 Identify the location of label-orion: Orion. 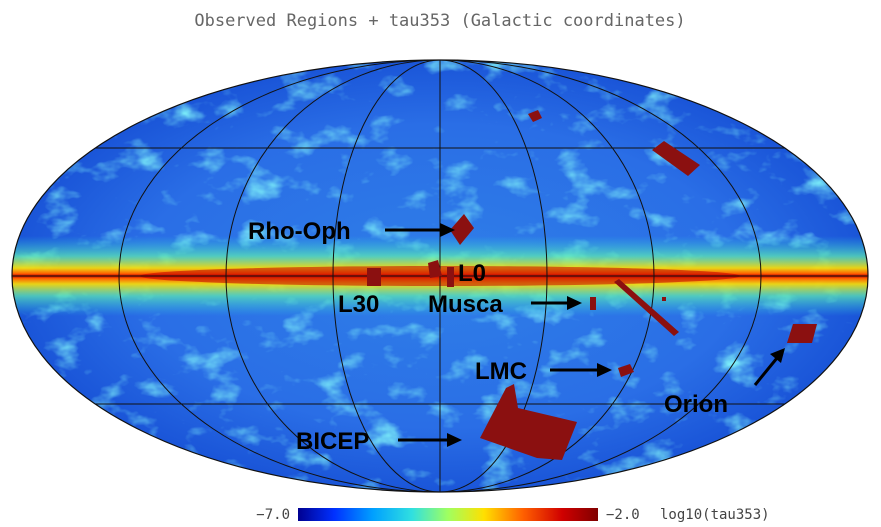
(696, 404).